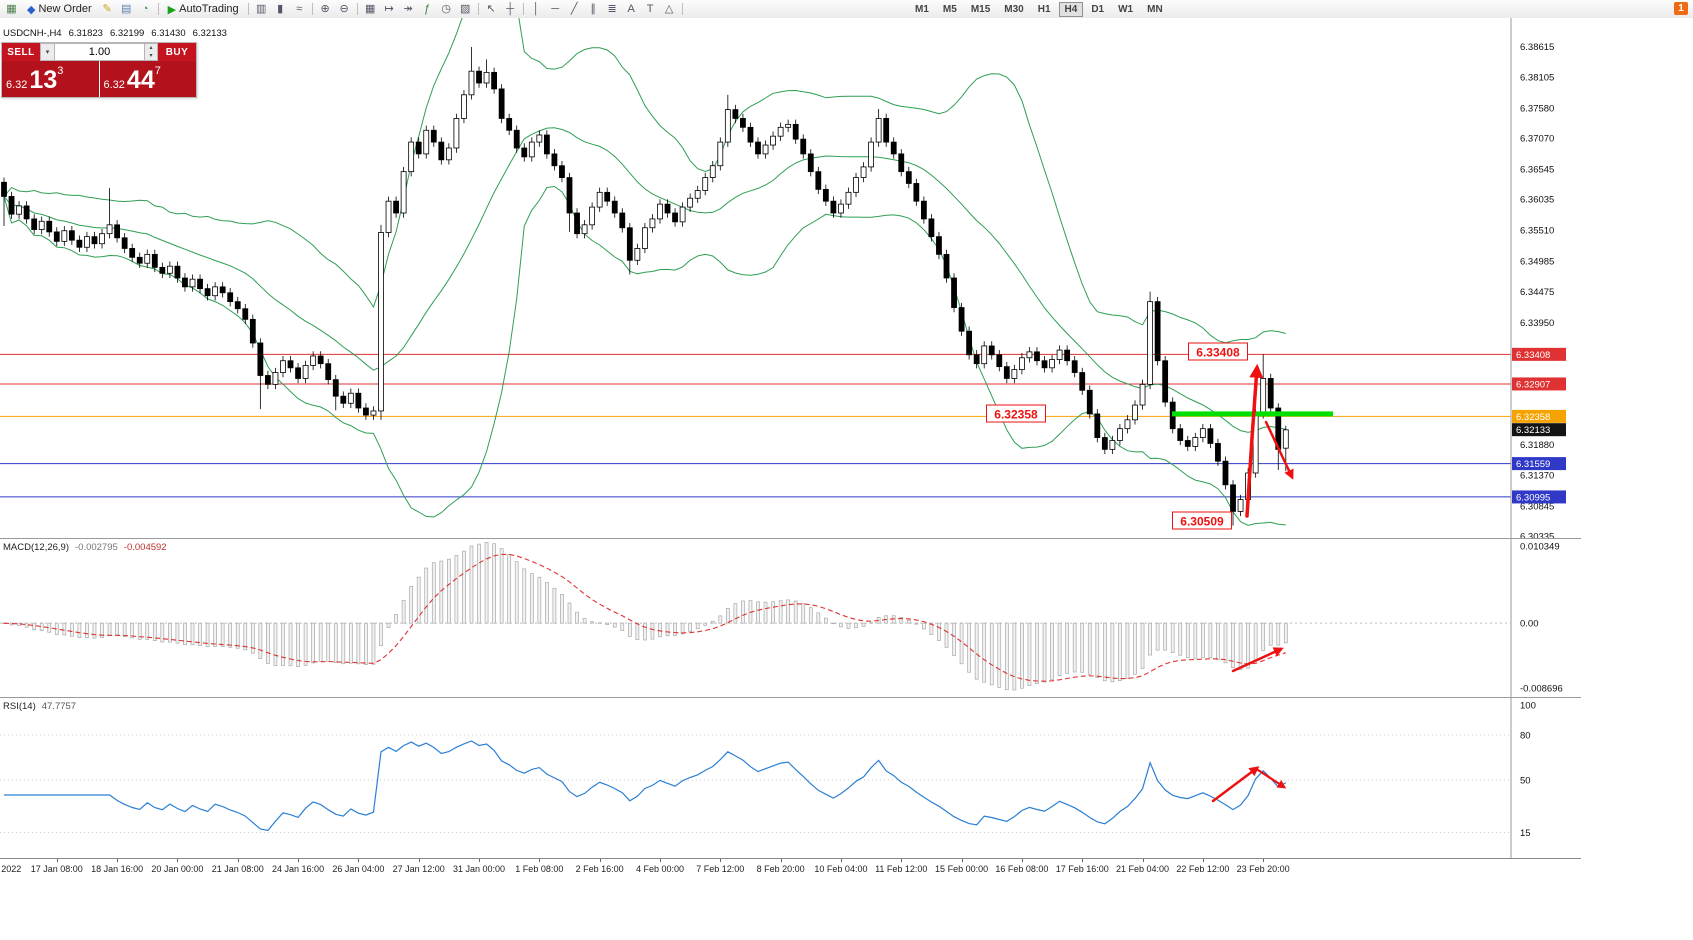 The width and height of the screenshot is (1693, 940). I want to click on price-tag-6.32358: 6.32358, so click(1539, 416).